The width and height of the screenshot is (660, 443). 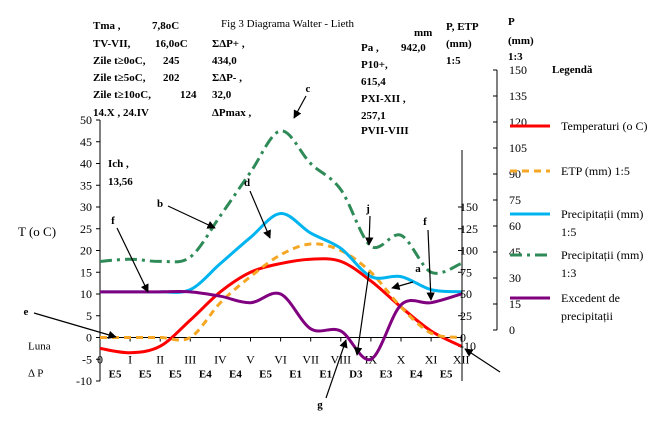 I want to click on axis3-tick-label: 90, so click(x=515, y=174).